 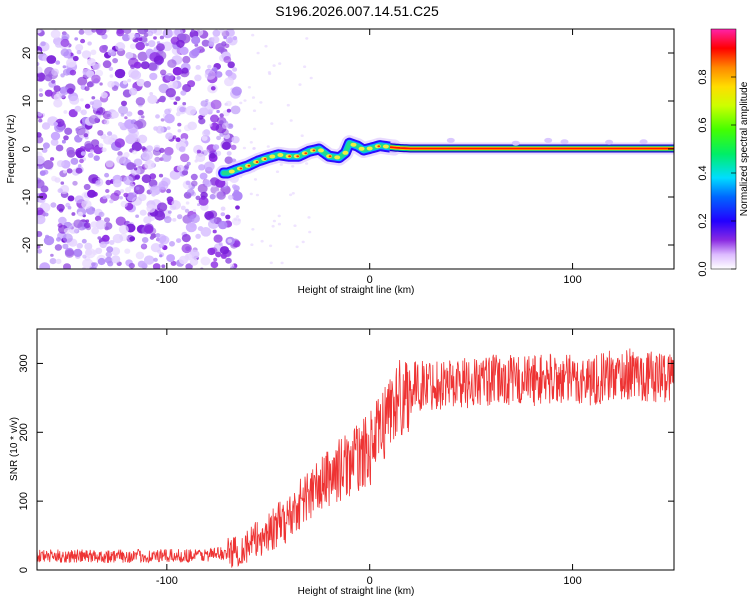 What do you see at coordinates (356, 290) in the screenshot?
I see `spectrogram-x-label: Height of straight line (km)` at bounding box center [356, 290].